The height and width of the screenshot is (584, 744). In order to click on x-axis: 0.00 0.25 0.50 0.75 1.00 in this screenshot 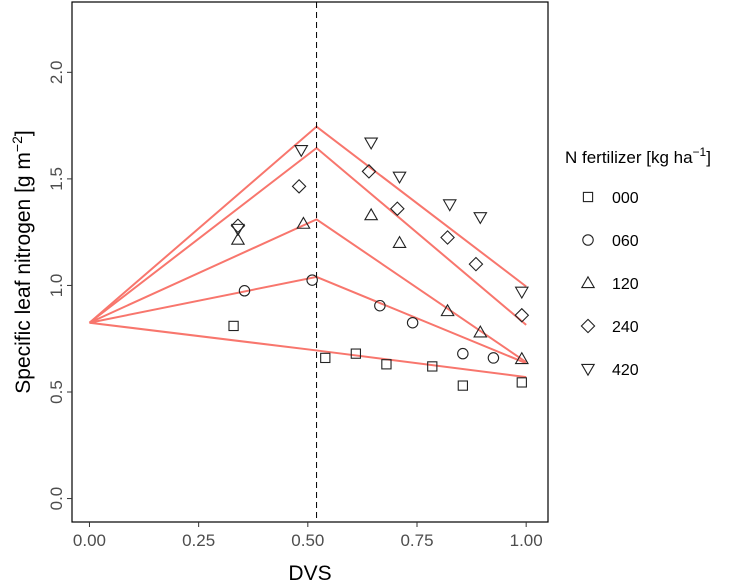, I will do `click(308, 536)`.